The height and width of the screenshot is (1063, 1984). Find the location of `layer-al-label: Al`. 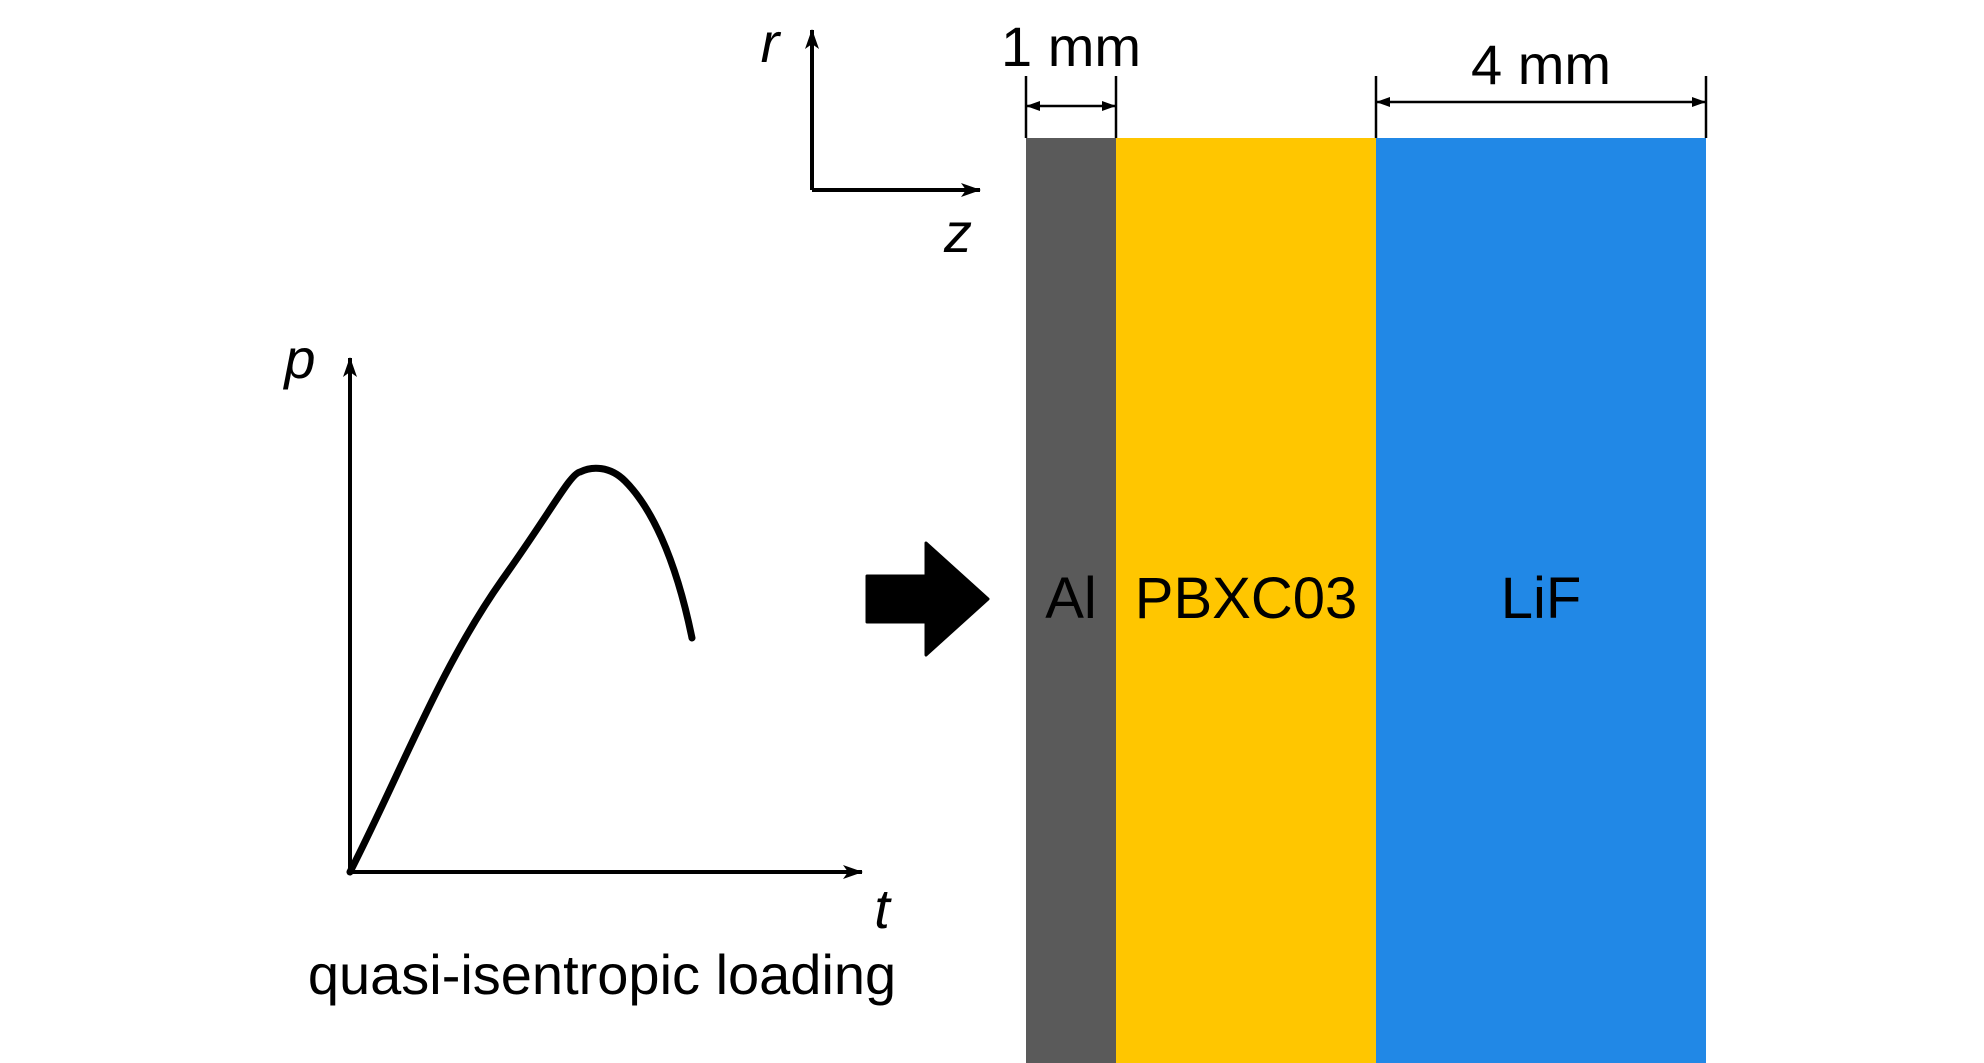

layer-al-label: Al is located at coordinates (1071, 598).